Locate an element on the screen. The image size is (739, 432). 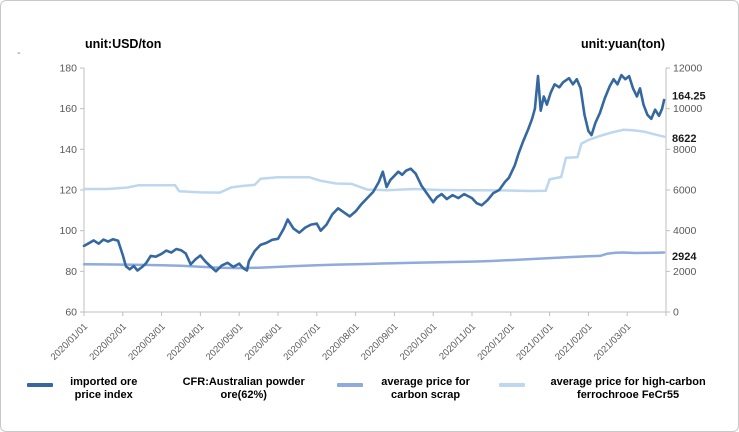
series-end-label-average-price-for-high-carbon-ferrochrooe-fecr55: 8622 is located at coordinates (684, 139).